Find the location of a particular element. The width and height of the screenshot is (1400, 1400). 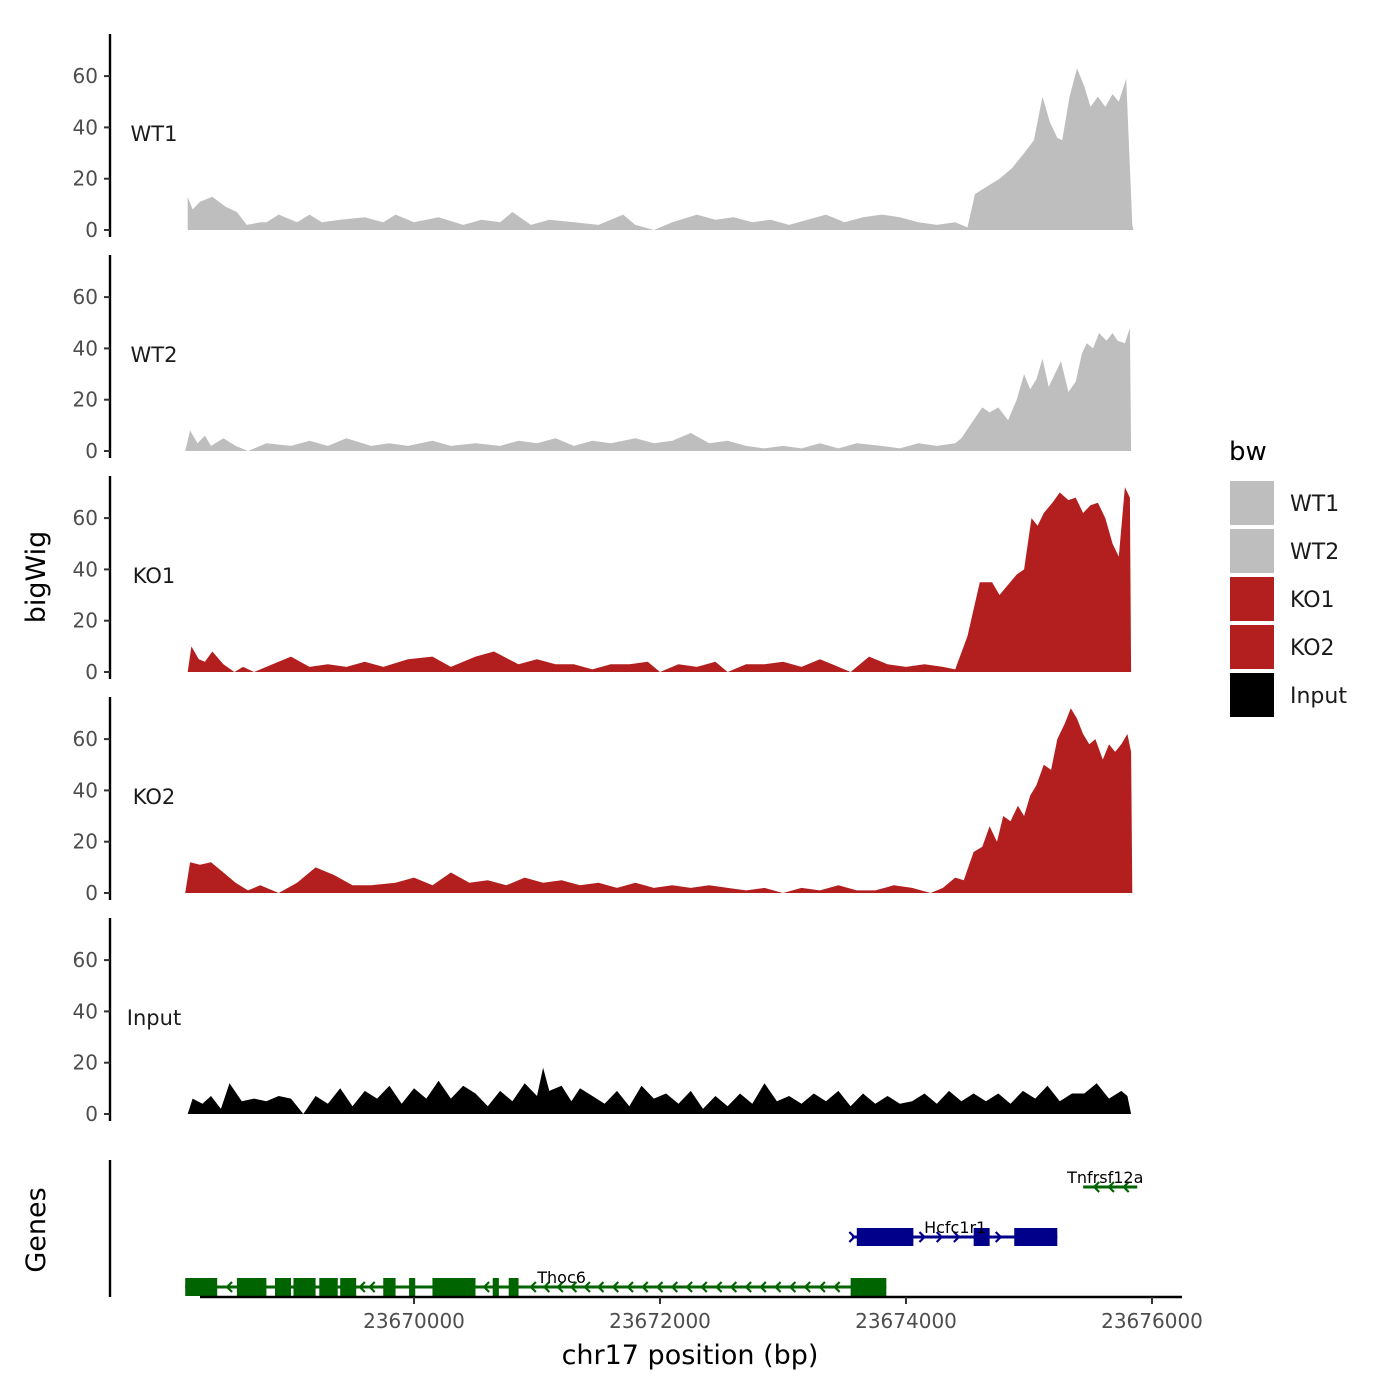

track-label: Input is located at coordinates (154, 1018).